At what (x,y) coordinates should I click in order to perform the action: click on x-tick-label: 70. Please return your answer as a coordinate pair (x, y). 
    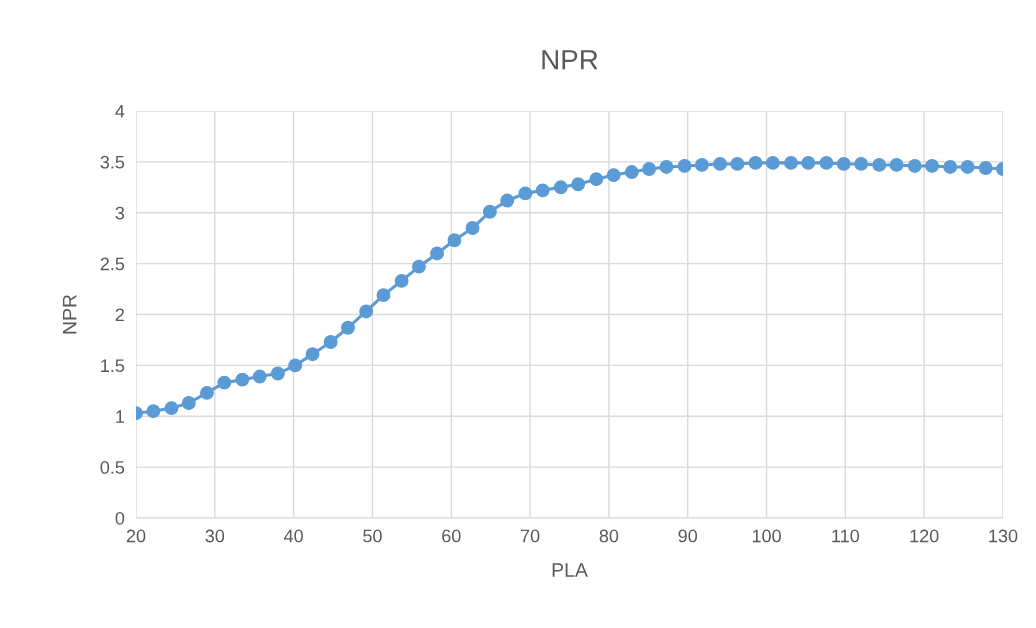
    Looking at the image, I should click on (530, 536).